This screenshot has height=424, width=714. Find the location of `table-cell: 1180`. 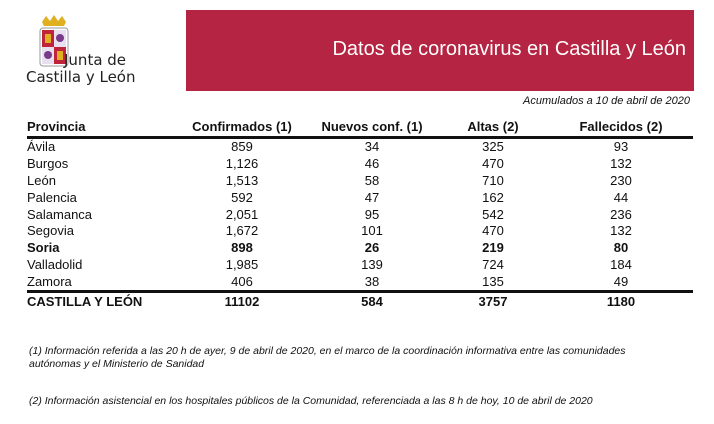

table-cell: 1180 is located at coordinates (621, 300).